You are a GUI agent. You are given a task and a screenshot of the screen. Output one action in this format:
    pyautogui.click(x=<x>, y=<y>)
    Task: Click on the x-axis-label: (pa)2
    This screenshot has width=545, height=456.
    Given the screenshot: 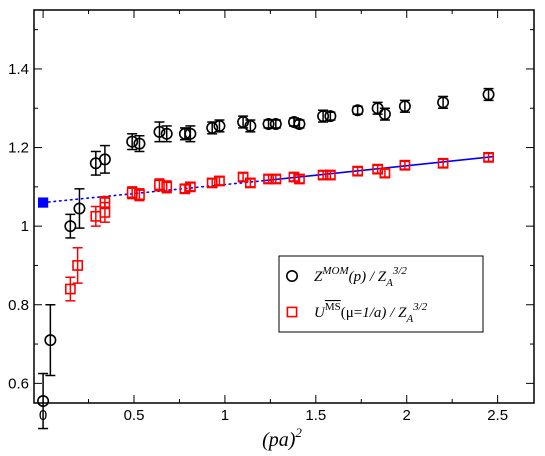 What is the action you would take?
    pyautogui.click(x=282, y=438)
    